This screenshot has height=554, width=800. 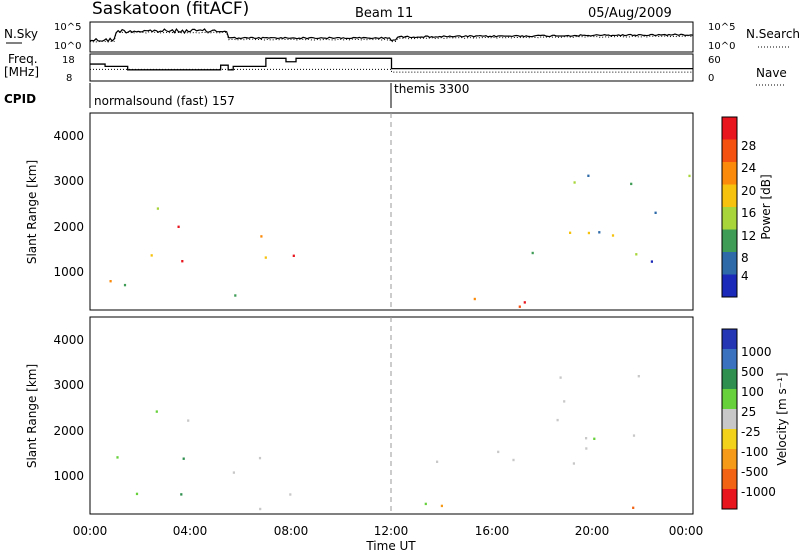 What do you see at coordinates (21, 72) in the screenshot?
I see `freq-label-line2: [MHz]` at bounding box center [21, 72].